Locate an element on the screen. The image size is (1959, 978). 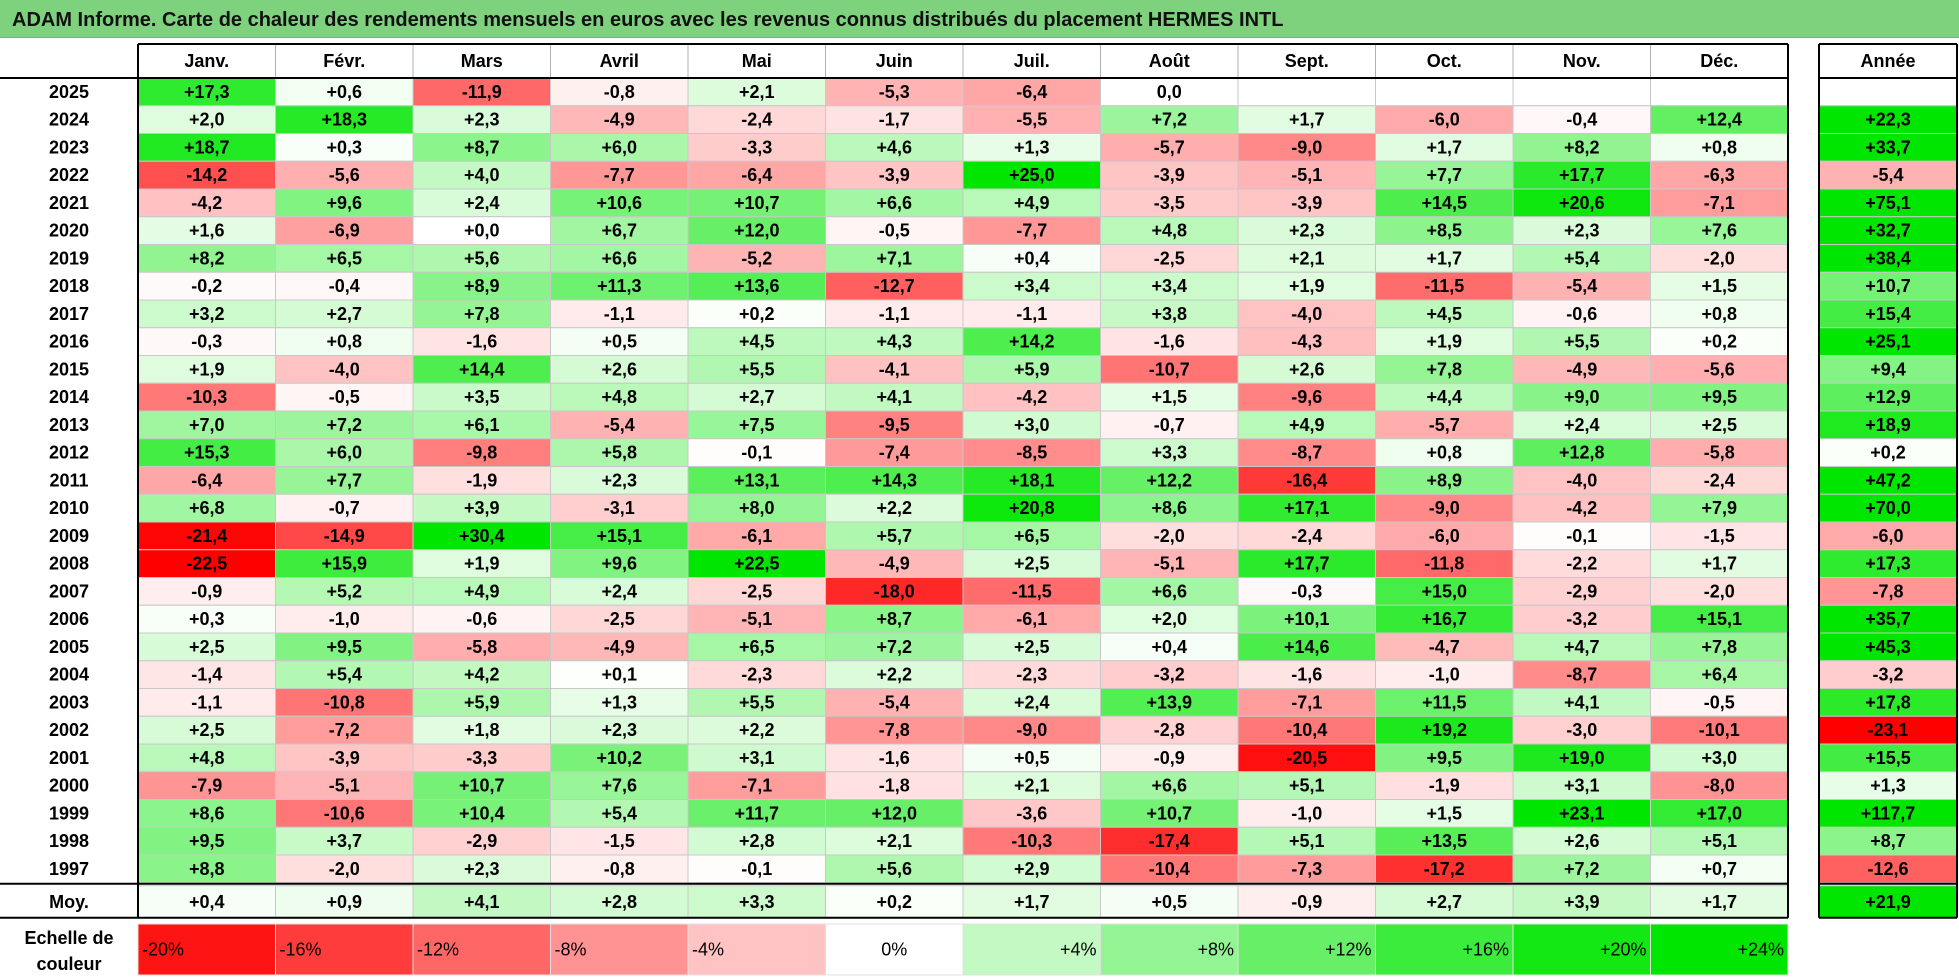
cell-value: +6,5 is located at coordinates (1032, 536).